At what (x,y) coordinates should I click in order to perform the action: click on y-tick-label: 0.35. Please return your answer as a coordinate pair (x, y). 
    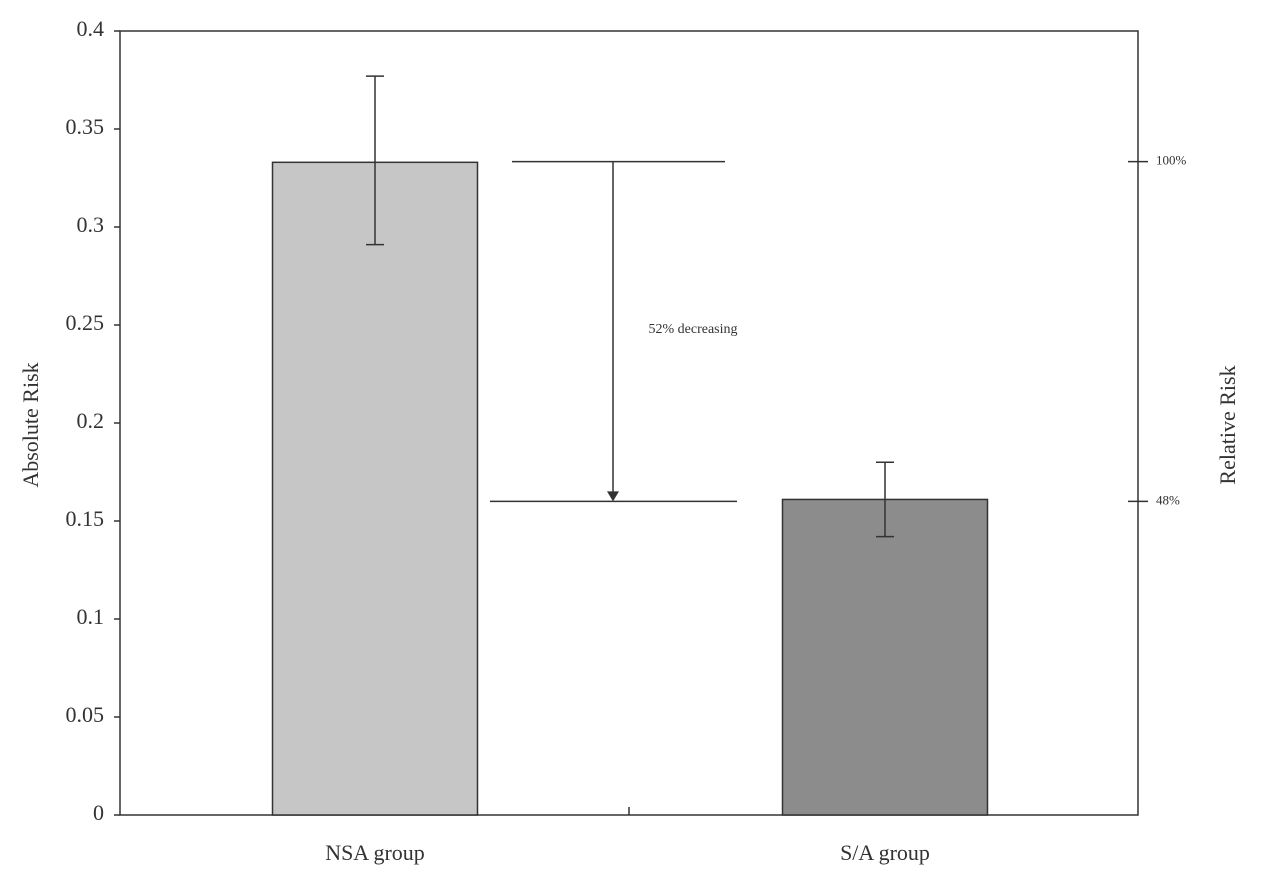
    Looking at the image, I should click on (85, 126).